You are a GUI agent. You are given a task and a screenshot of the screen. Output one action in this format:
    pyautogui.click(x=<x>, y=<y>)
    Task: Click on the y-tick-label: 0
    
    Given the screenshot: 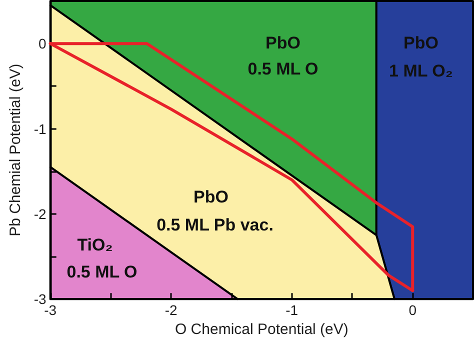 What is the action you would take?
    pyautogui.click(x=42, y=44)
    